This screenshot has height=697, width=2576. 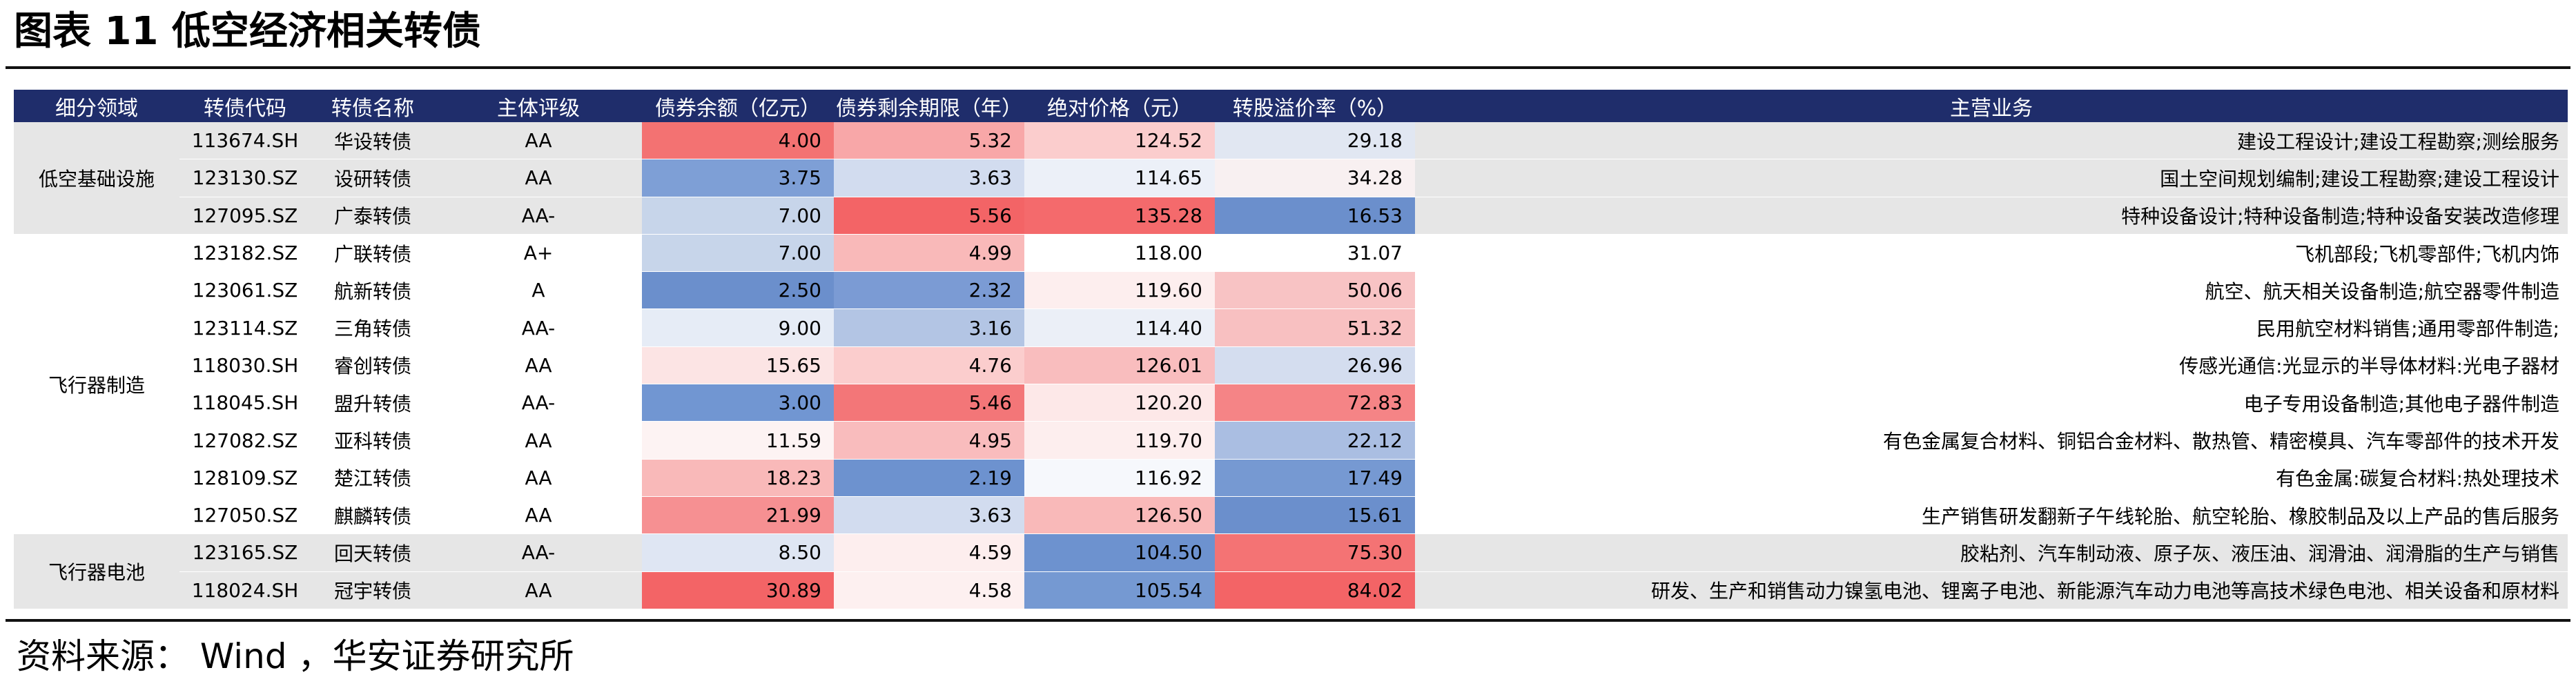 What do you see at coordinates (247, 31) in the screenshot?
I see `figure-title: 图表 11 低空经济相关转债` at bounding box center [247, 31].